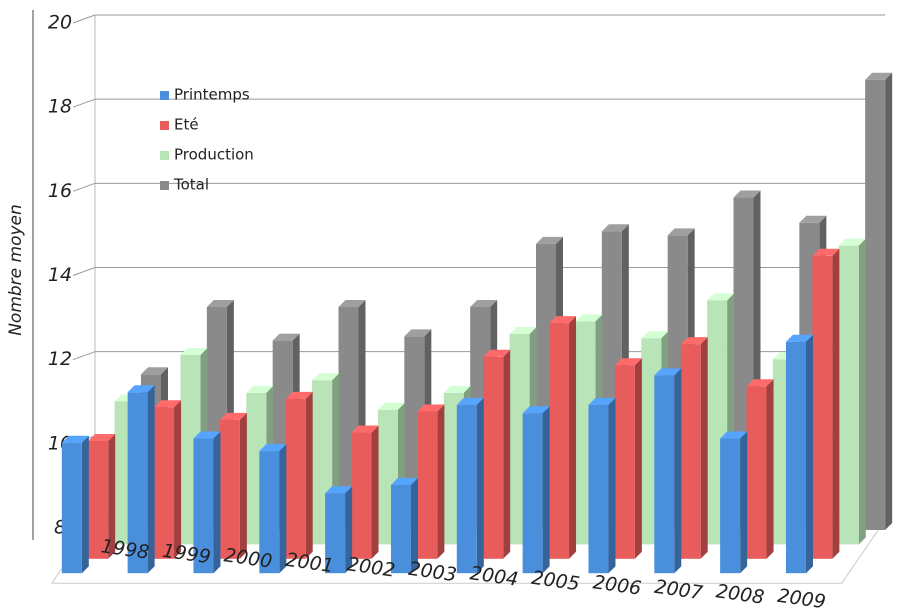 The width and height of the screenshot is (902, 611). I want to click on y-tick-label: 12, so click(60, 359).